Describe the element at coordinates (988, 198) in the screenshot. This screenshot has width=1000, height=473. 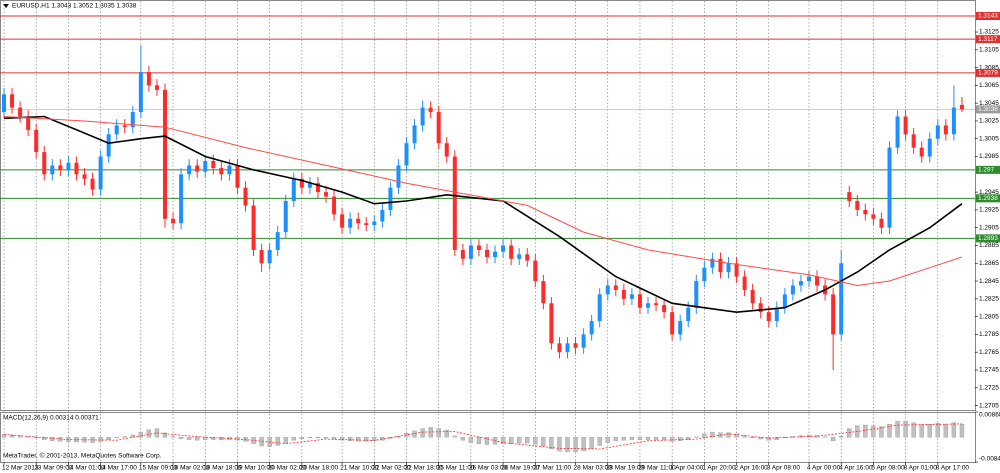
I see `level-label: 1.2938` at that location.